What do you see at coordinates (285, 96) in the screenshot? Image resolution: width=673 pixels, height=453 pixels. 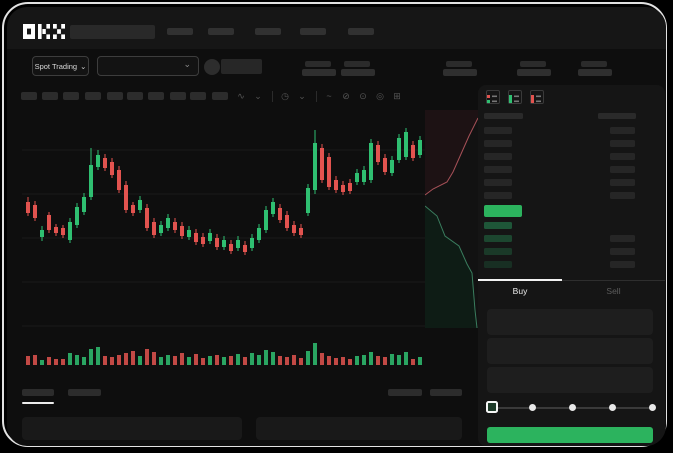 I see `interval-clock-icon: ◷` at bounding box center [285, 96].